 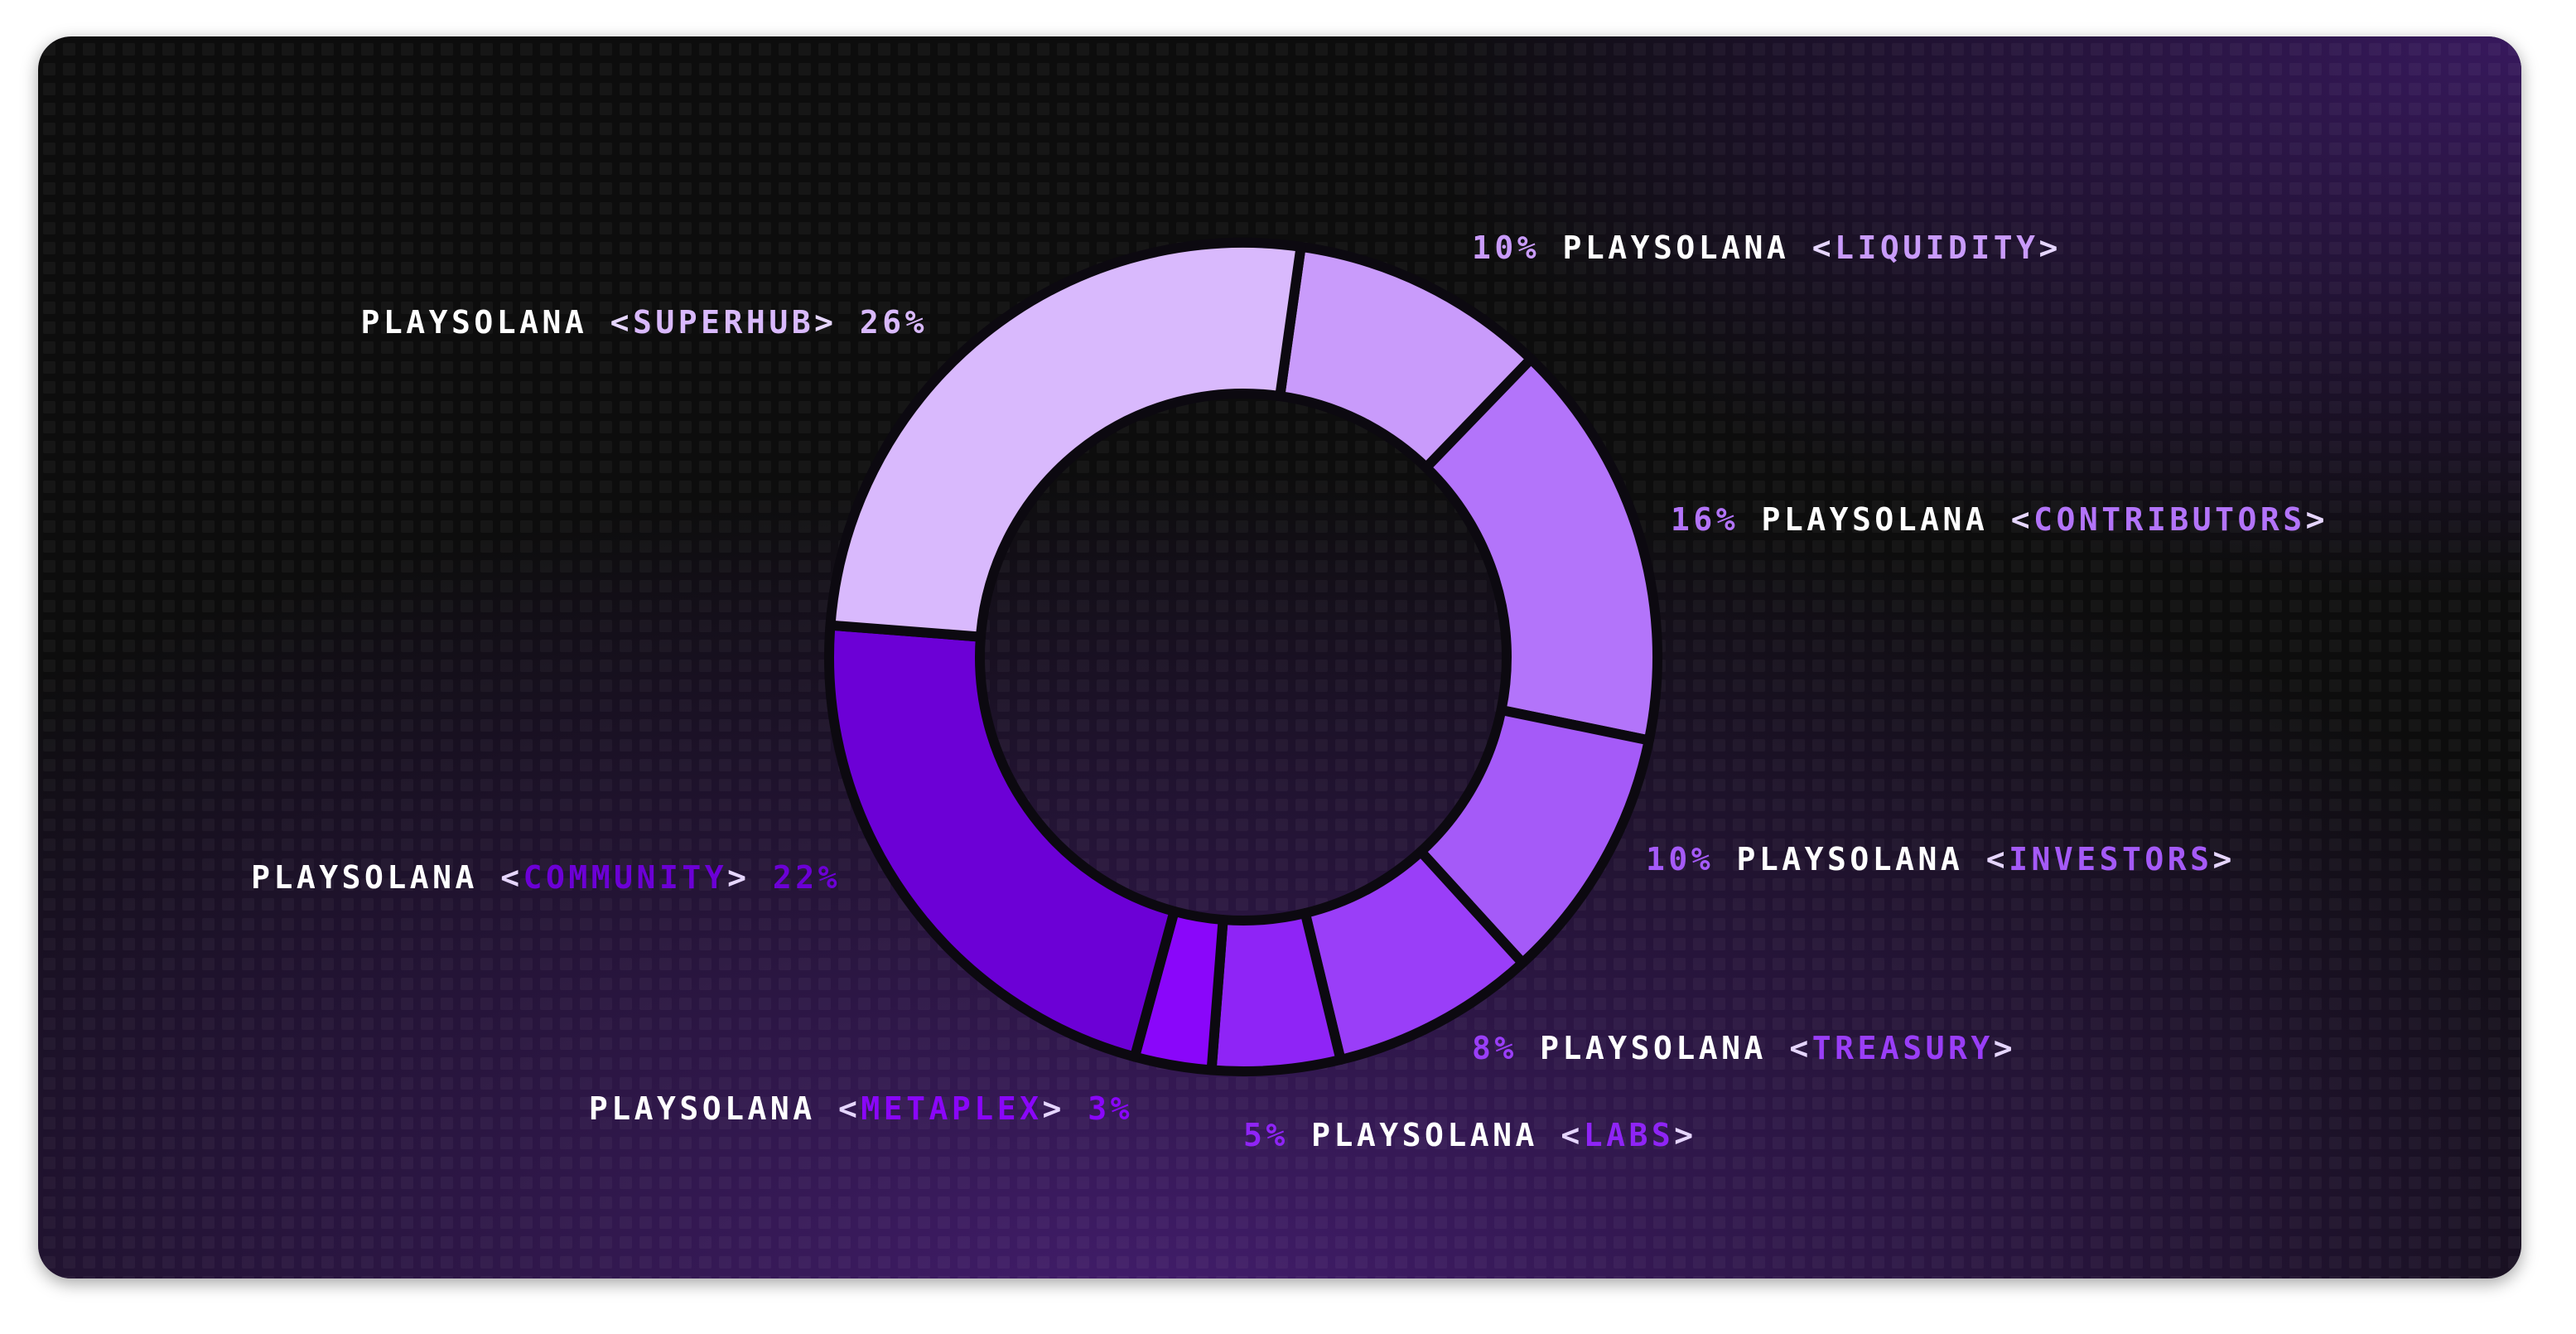 I want to click on segment-label: PLAYSOLANA <METAPLEX> 3%, so click(x=861, y=1109).